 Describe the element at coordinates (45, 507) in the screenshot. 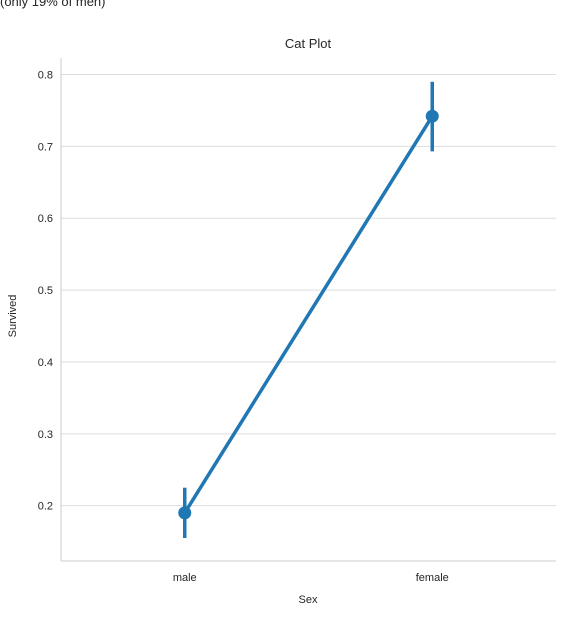

I see `y-tick-label: 0.2` at that location.